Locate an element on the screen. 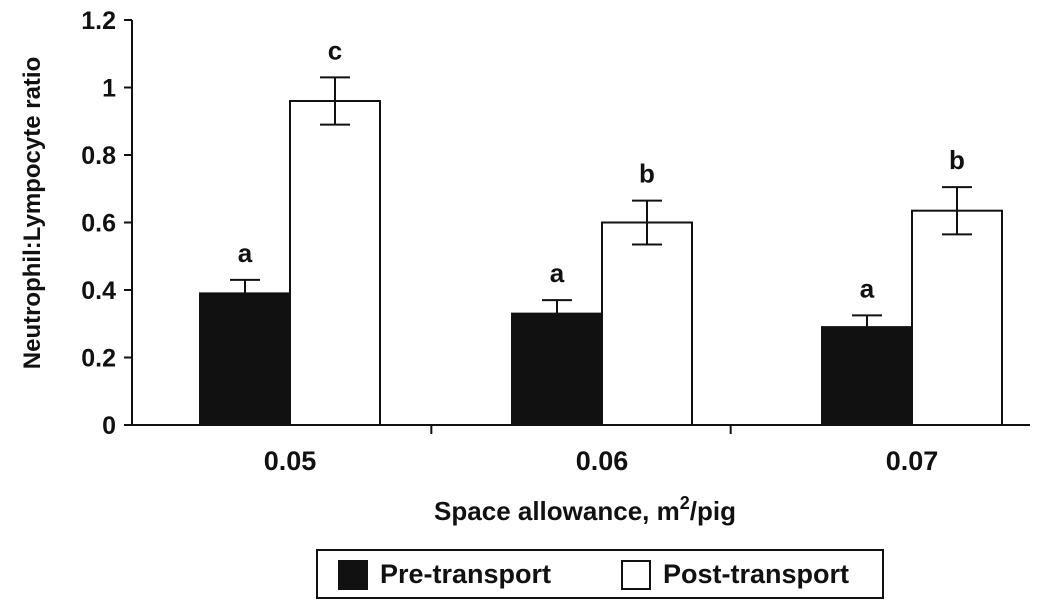 The height and width of the screenshot is (604, 1057). y-tick-label: 1.2 is located at coordinates (98, 21).